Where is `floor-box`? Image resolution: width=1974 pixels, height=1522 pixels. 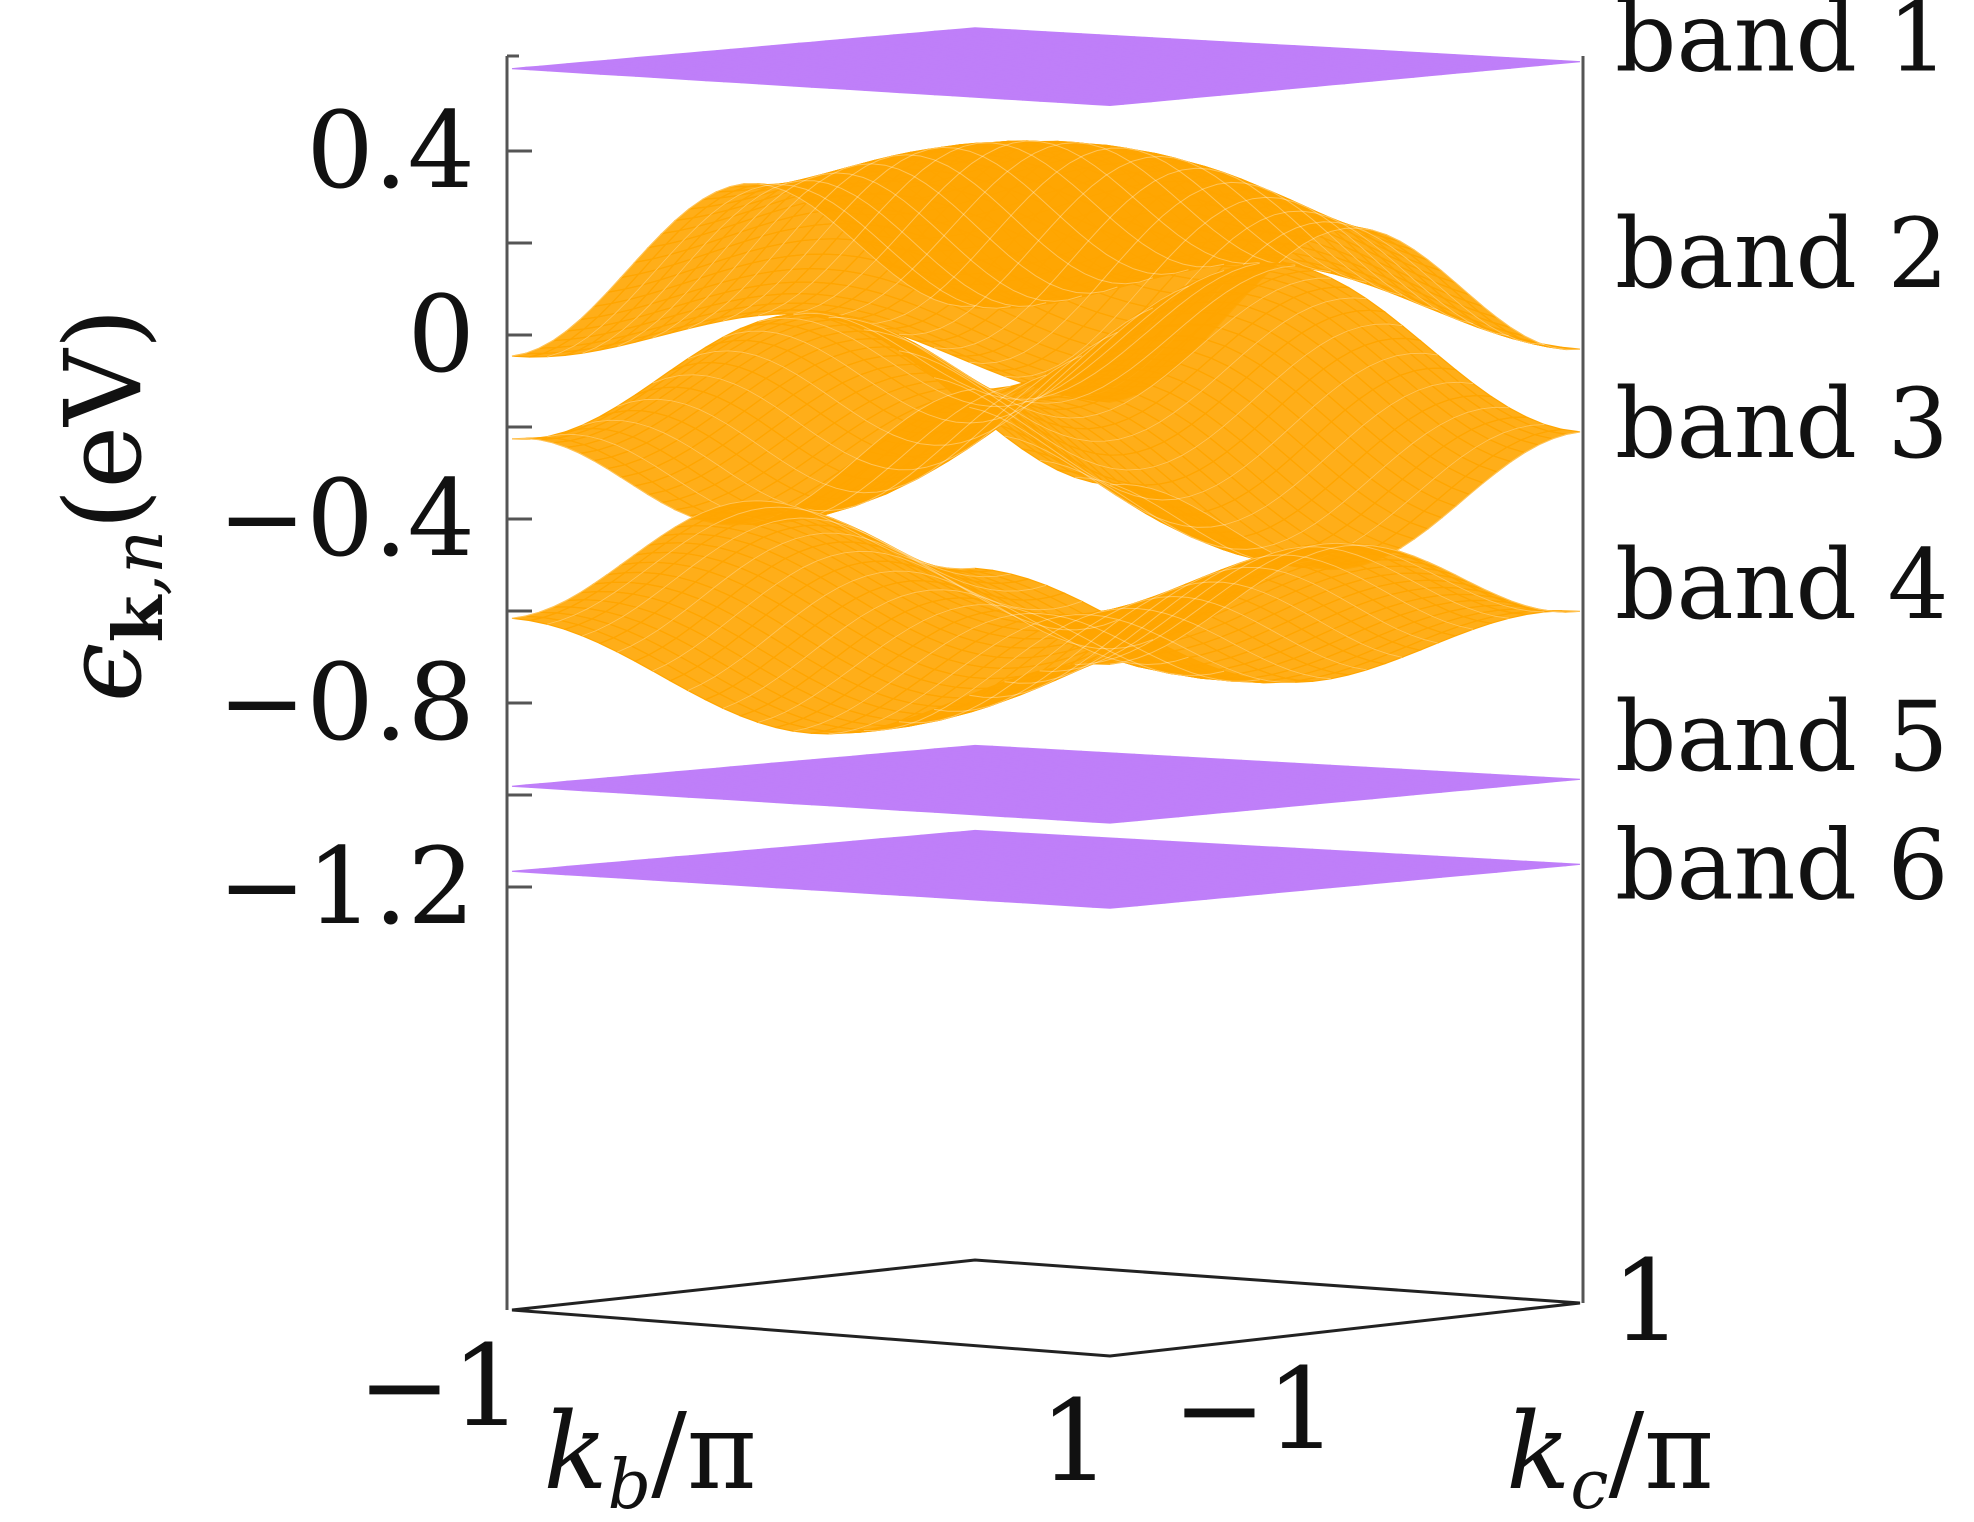
floor-box is located at coordinates (1046, 1308).